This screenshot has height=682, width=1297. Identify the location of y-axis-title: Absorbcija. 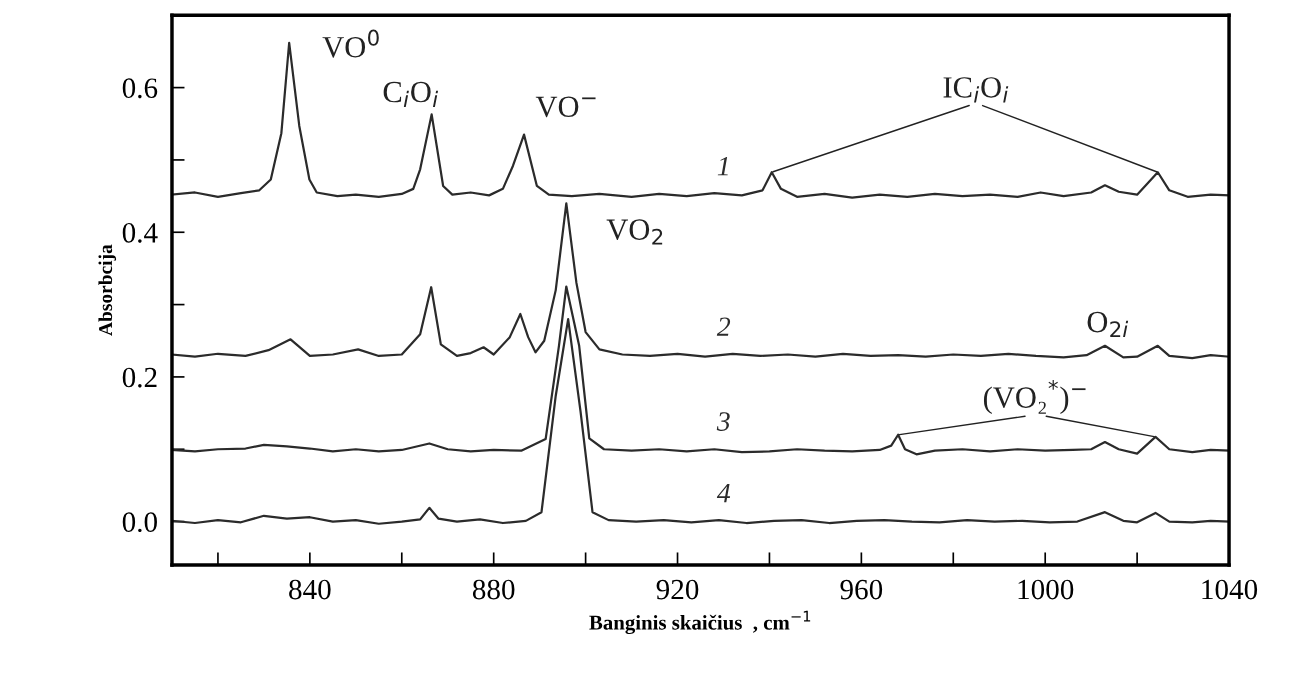
(107, 290).